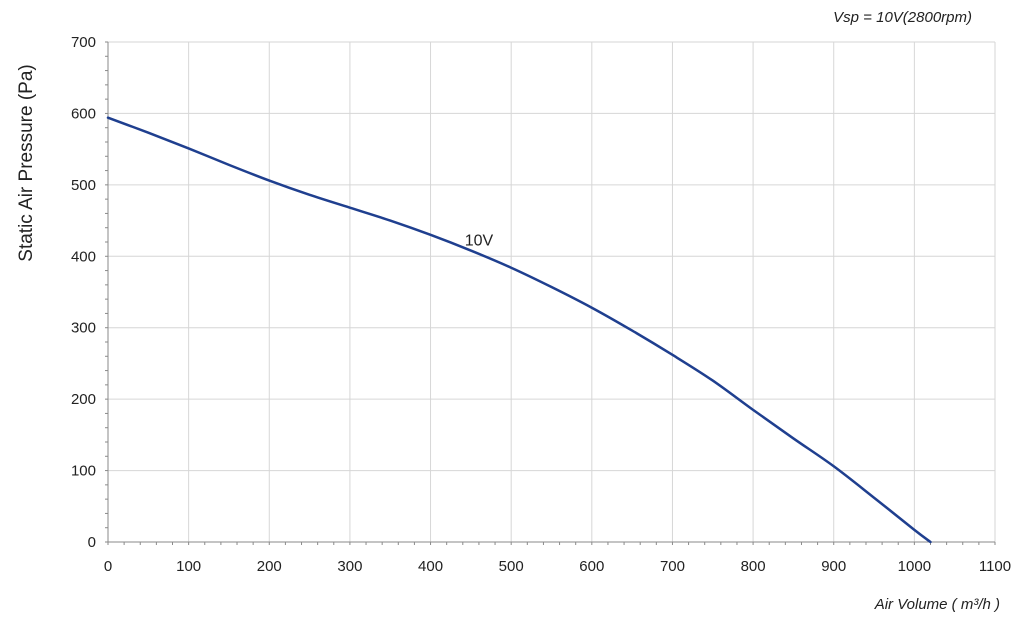 This screenshot has width=1024, height=620. Describe the element at coordinates (83, 42) in the screenshot. I see `y-tick-label: 700` at that location.